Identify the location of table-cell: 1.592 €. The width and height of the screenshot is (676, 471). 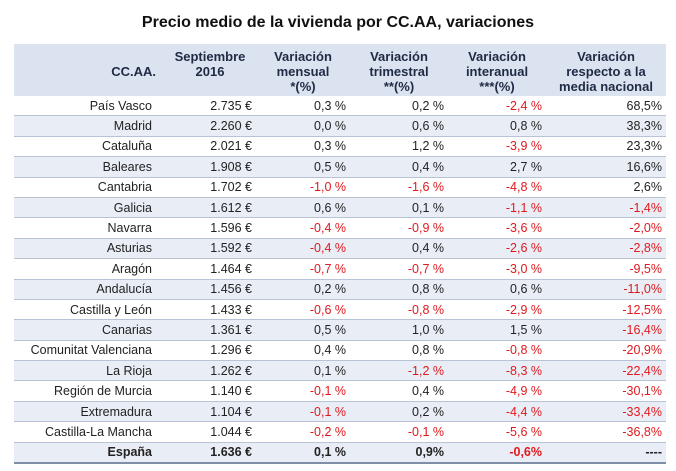
(210, 249).